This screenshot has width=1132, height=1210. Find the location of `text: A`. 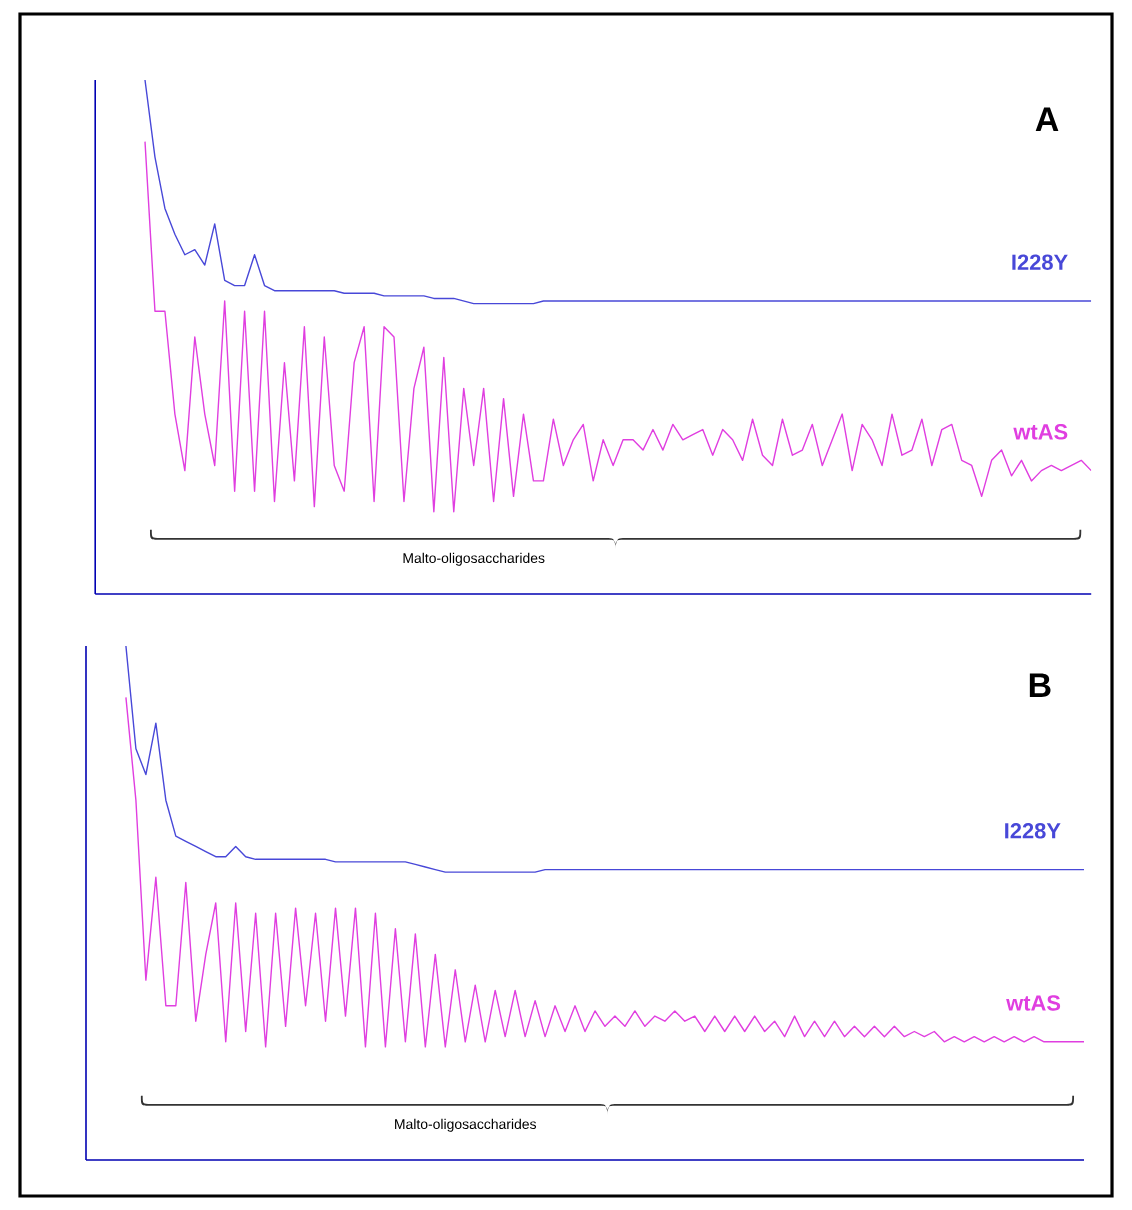

text: A is located at coordinates (1047, 119).